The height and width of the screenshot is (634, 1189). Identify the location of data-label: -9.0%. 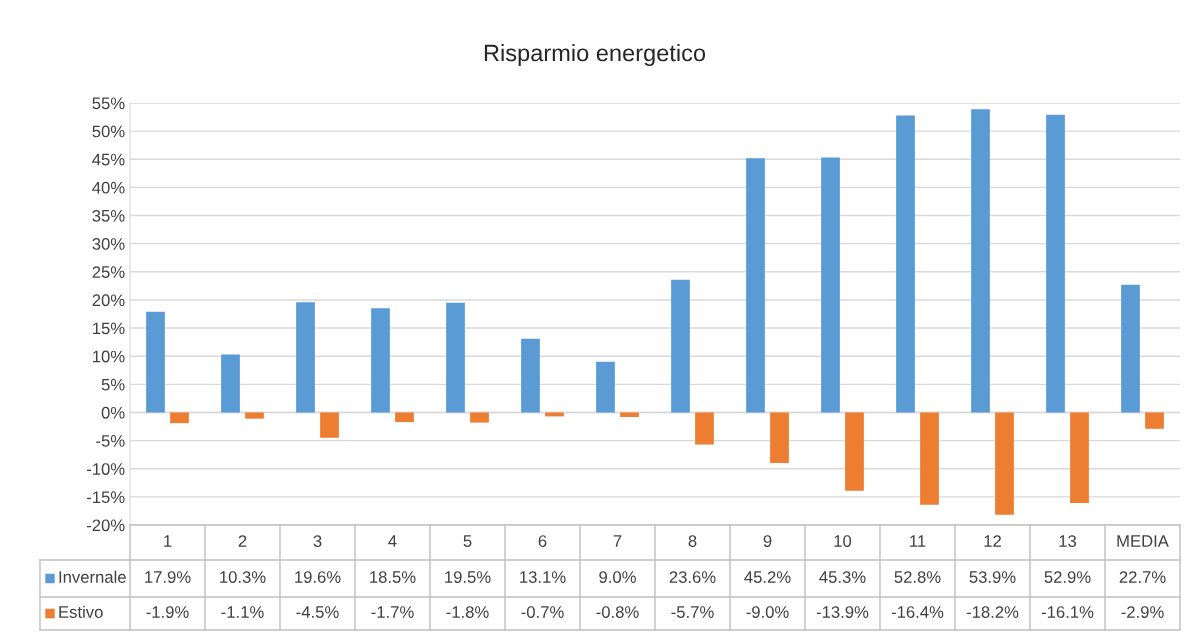
(767, 612).